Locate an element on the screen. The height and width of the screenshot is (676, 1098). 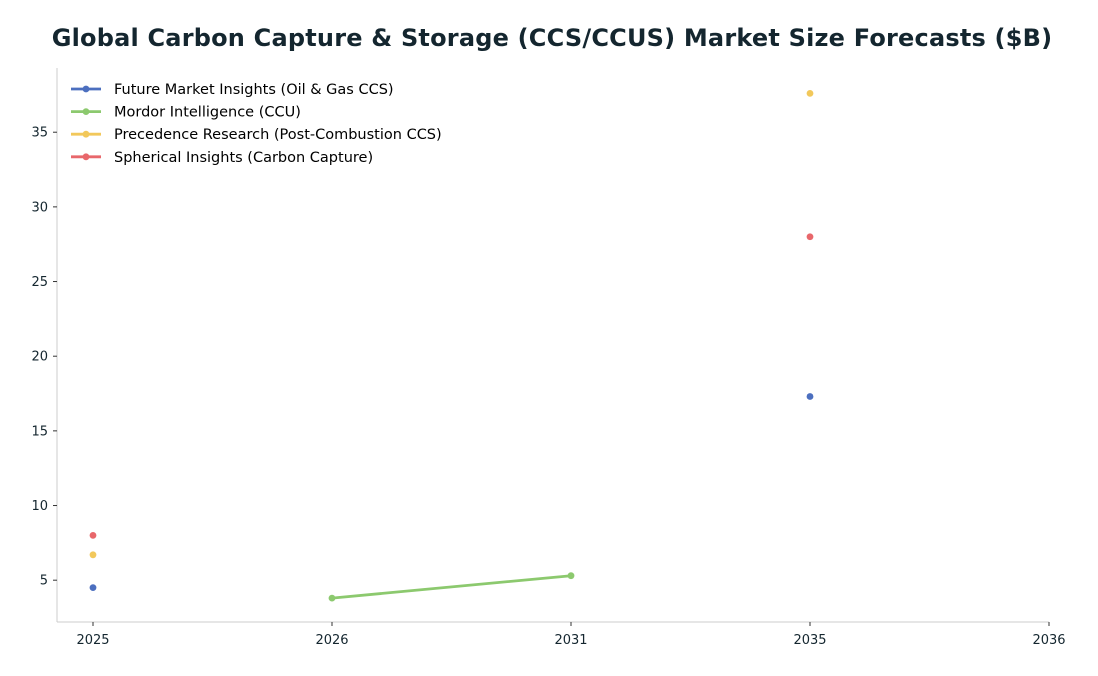
x-tick-label: 2026 is located at coordinates (331, 640).